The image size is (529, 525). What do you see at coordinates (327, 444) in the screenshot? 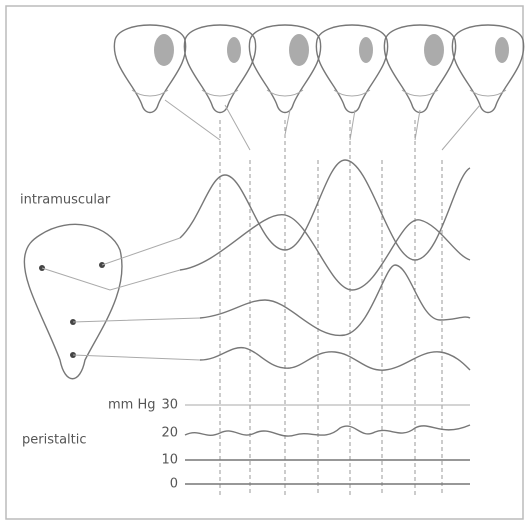
I see `pressure-lines` at bounding box center [327, 444].